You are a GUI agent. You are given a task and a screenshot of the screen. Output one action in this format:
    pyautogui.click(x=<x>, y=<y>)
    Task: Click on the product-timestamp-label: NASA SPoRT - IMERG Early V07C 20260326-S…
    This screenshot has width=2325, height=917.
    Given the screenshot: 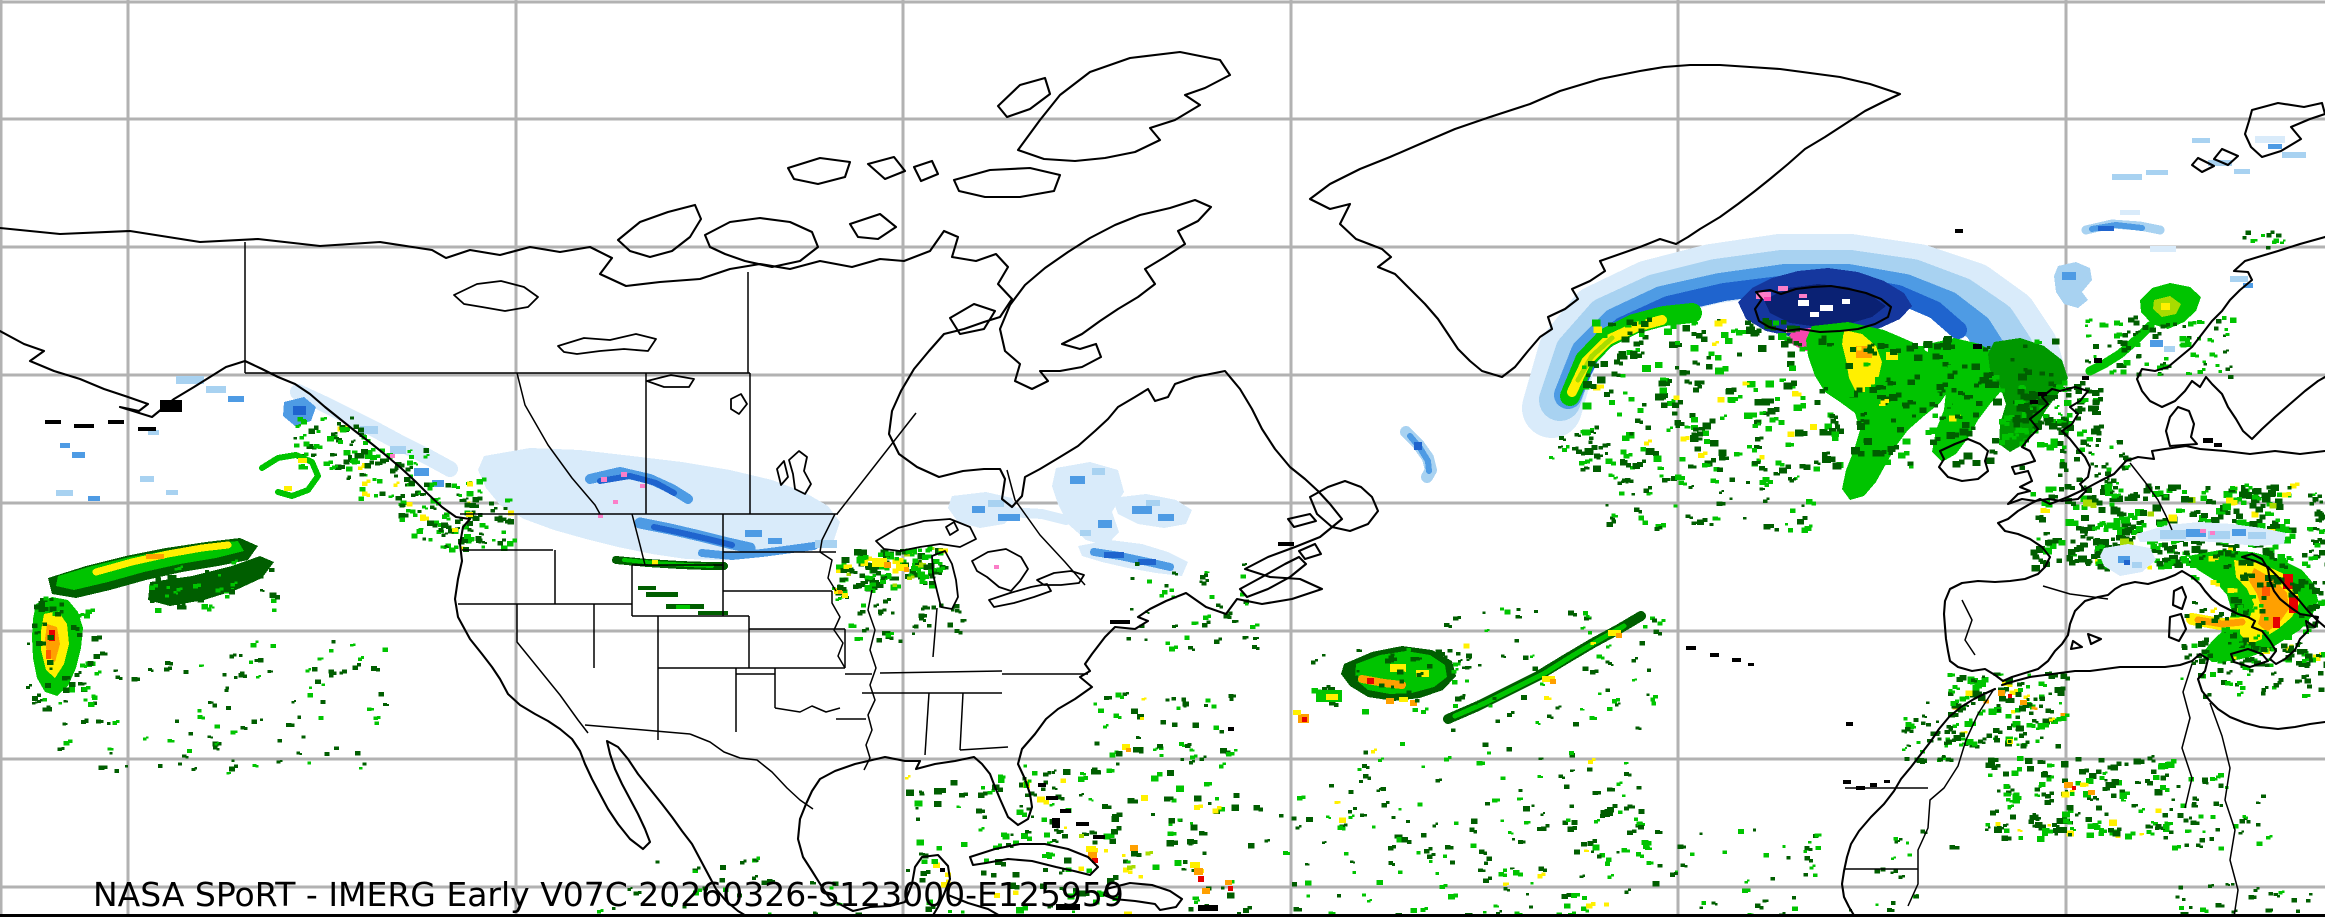 What is the action you would take?
    pyautogui.click(x=608, y=894)
    